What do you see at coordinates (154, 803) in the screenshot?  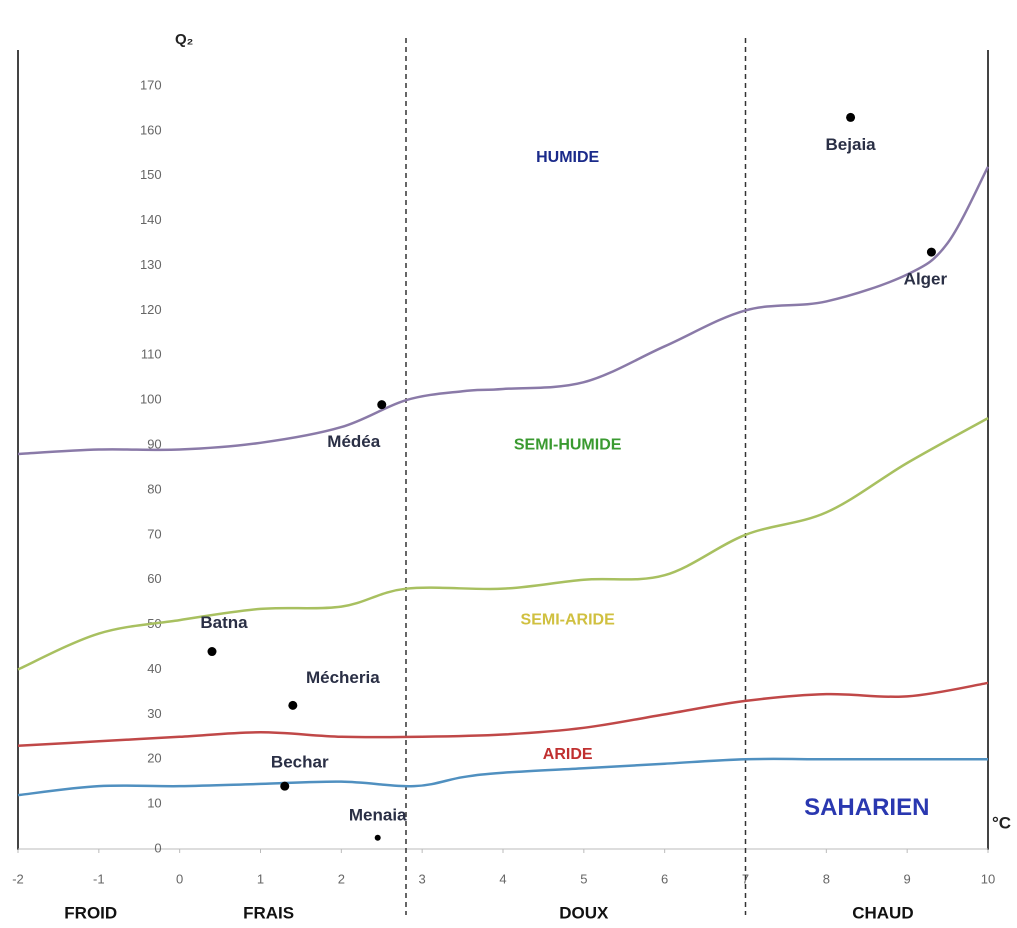 I see `y-tick-label: 10` at bounding box center [154, 803].